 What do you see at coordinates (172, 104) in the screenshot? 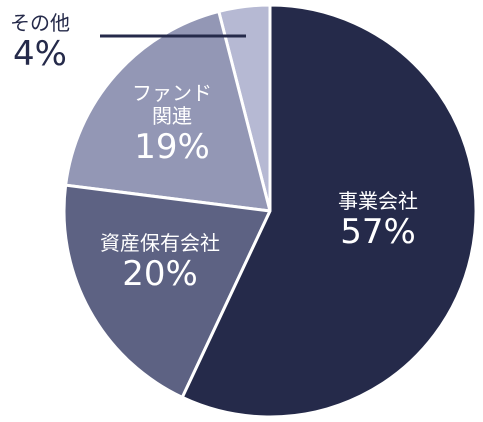
I see `category-label: ファンド関連` at bounding box center [172, 104].